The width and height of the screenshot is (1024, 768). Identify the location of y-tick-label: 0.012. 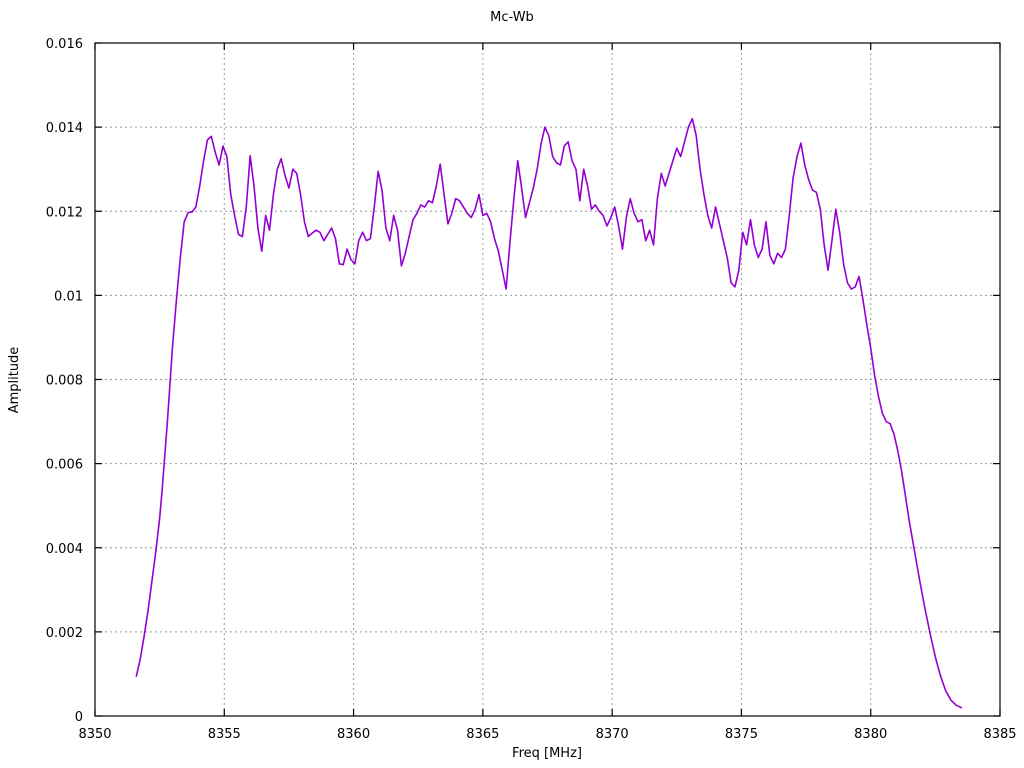
(64, 212).